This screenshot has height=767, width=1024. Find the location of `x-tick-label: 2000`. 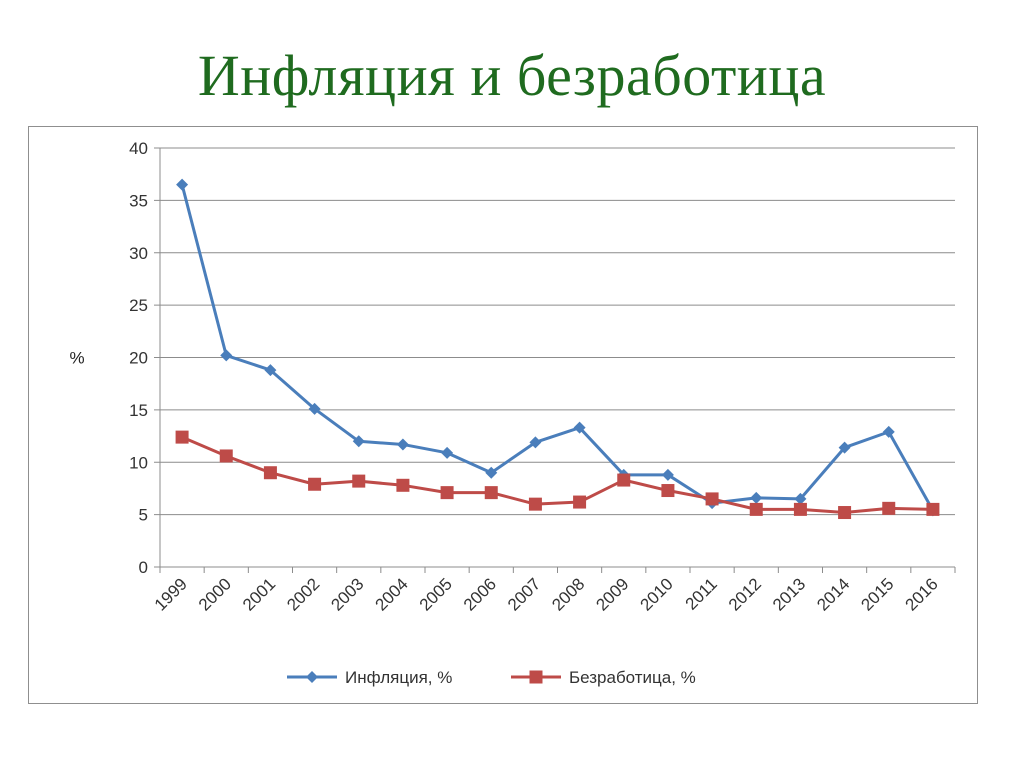

x-tick-label: 2000 is located at coordinates (215, 594).